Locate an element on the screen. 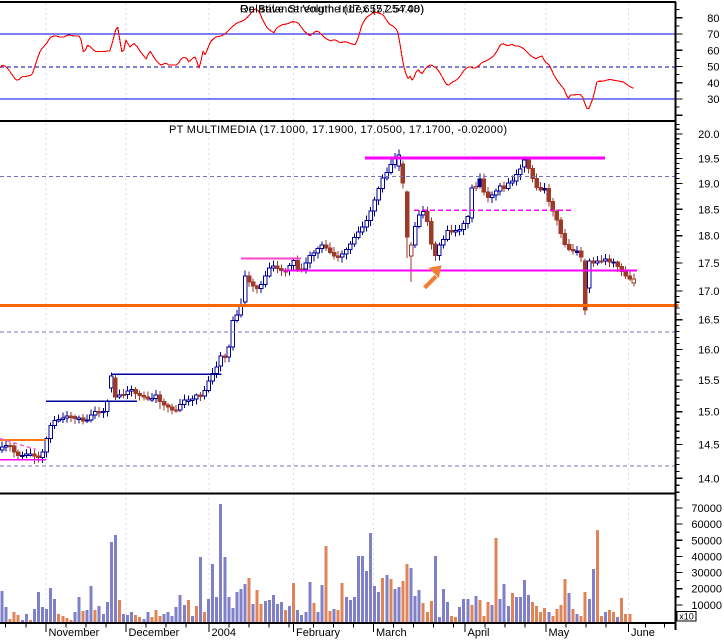 This screenshot has height=641, width=724. svg-text: April is located at coordinates (479, 633).